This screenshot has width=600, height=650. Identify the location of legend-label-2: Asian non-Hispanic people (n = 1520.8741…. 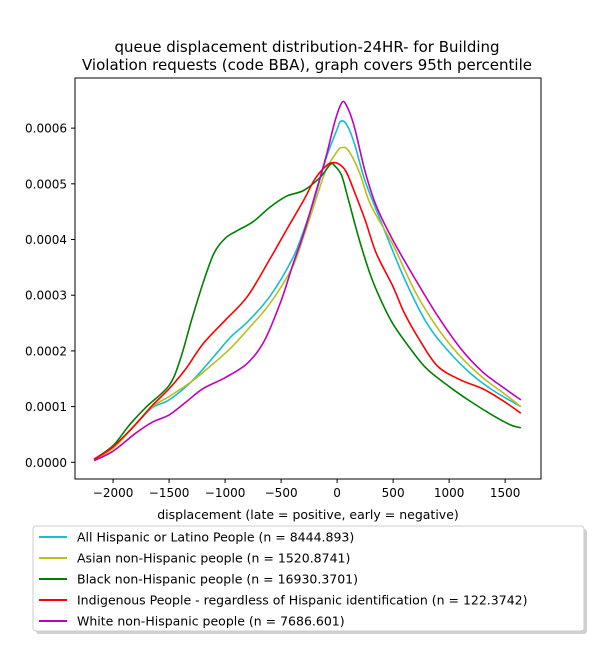
(213, 558).